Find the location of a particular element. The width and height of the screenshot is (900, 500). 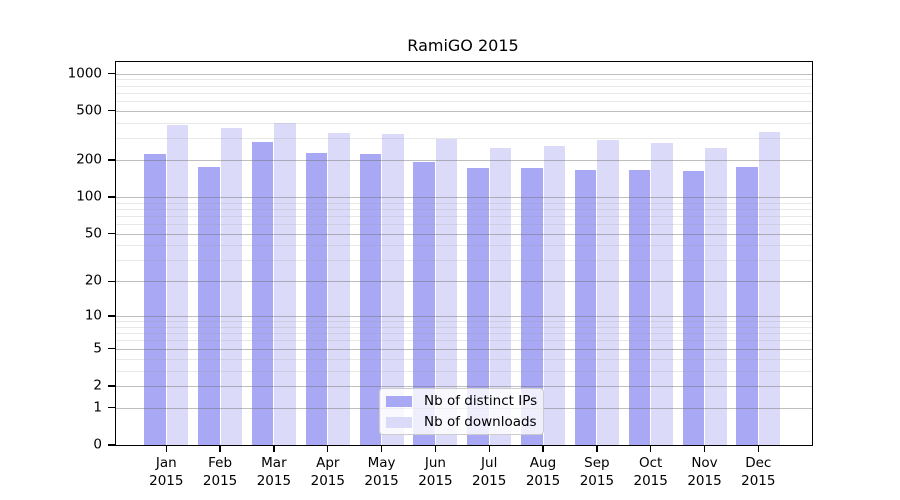

bar-downloads-dec is located at coordinates (769, 288).